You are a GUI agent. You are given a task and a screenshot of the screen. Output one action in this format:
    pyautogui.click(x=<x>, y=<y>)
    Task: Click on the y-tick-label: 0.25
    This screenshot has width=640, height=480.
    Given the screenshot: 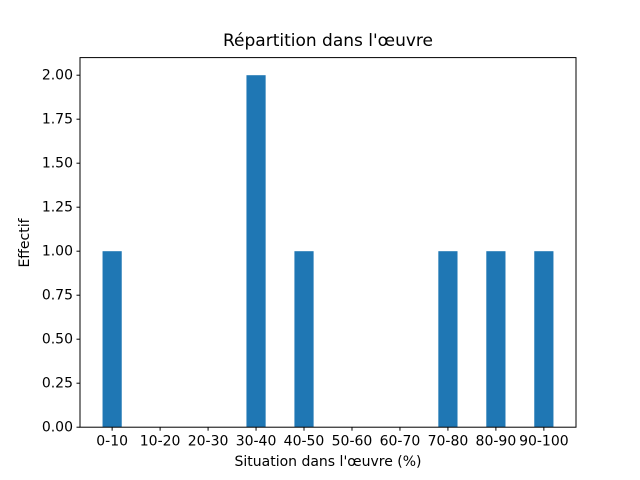 What is the action you would take?
    pyautogui.click(x=57, y=384)
    